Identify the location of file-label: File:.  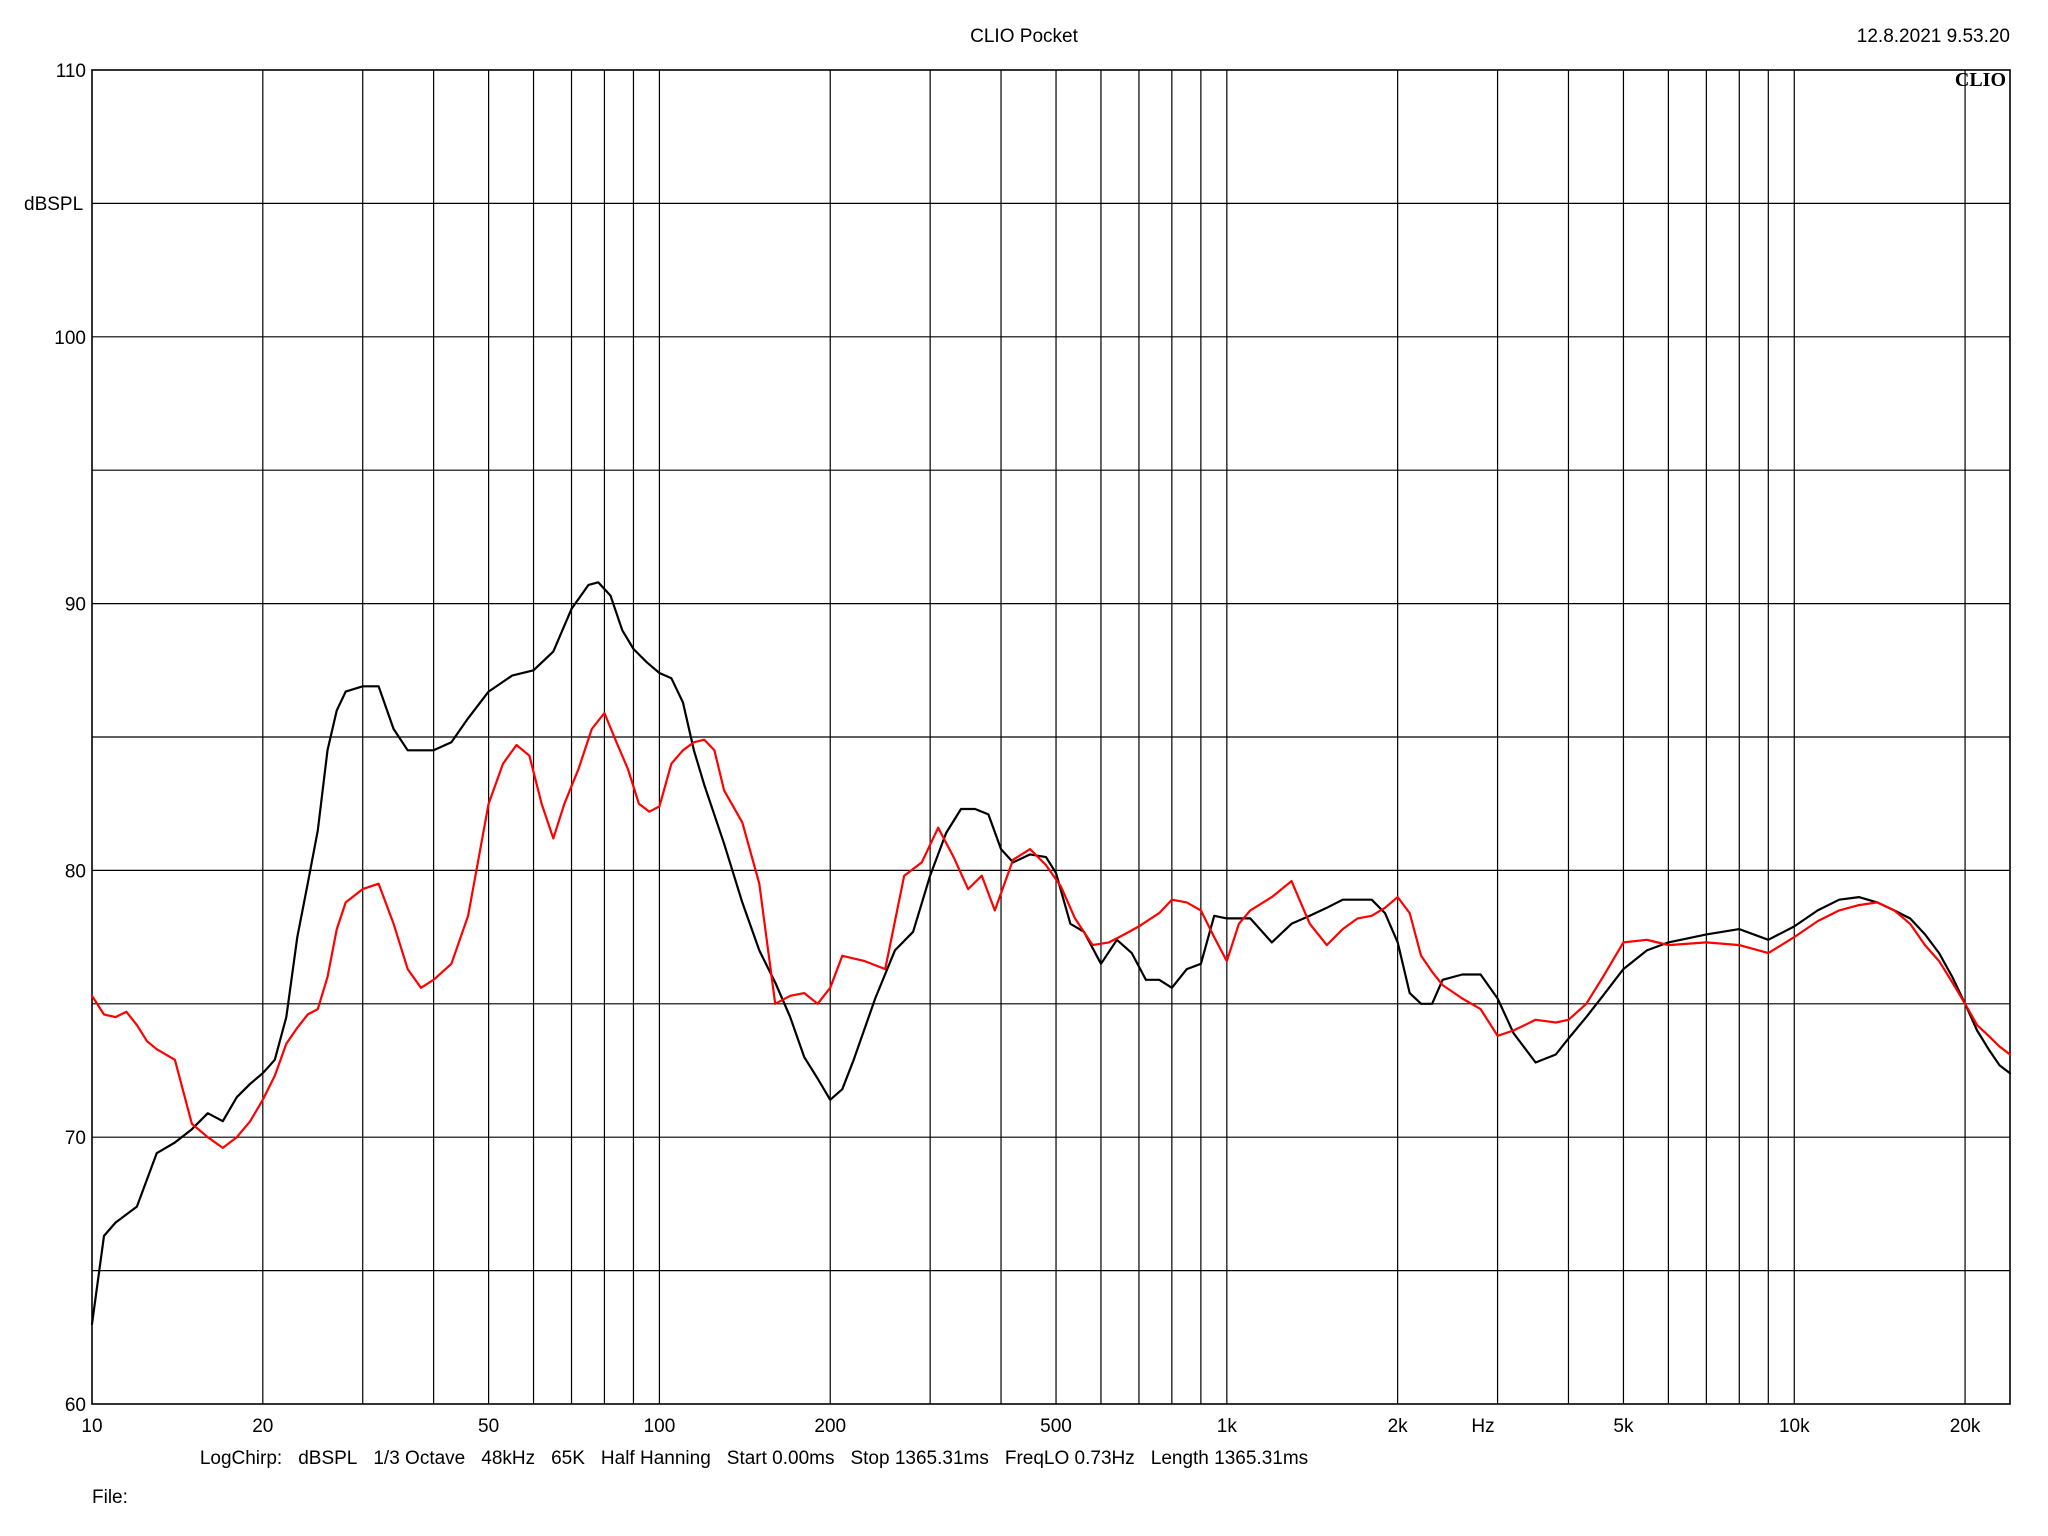
(110, 1497).